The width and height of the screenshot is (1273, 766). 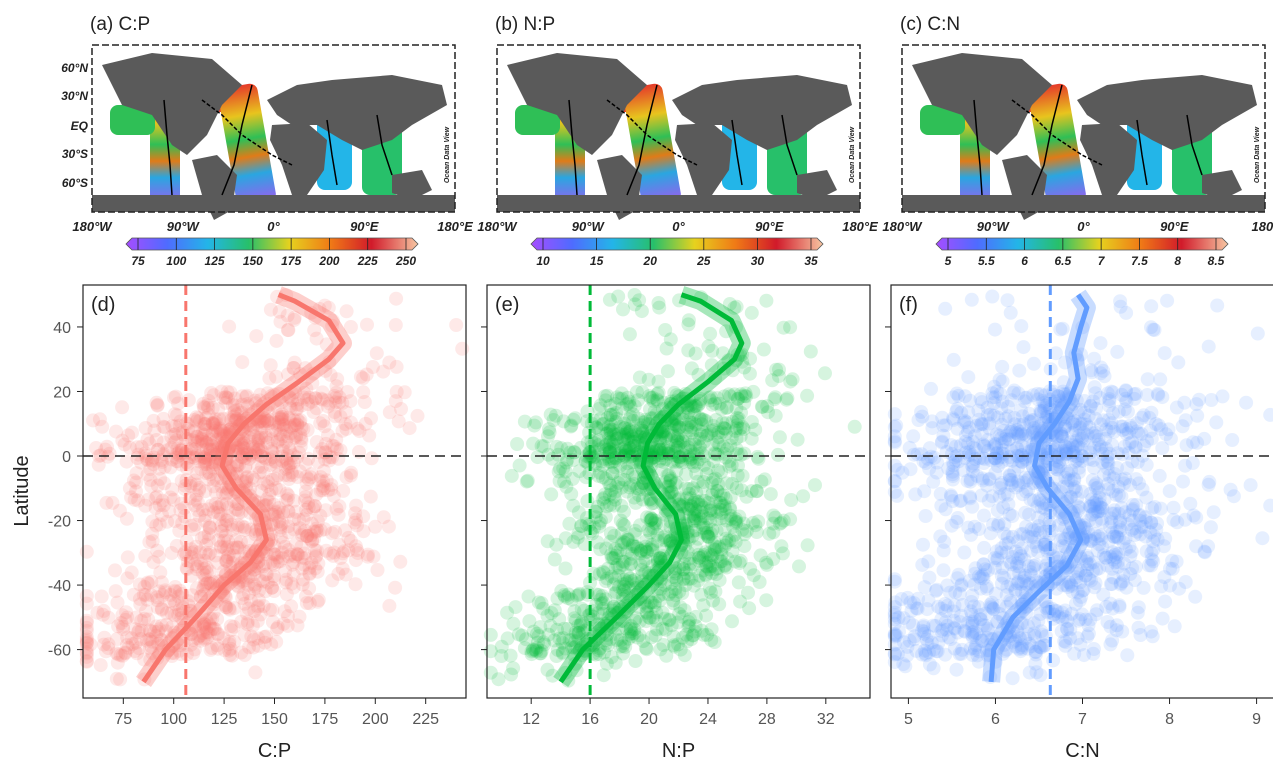 What do you see at coordinates (1262, 226) in the screenshot?
I see `lon-label: 180°` at bounding box center [1262, 226].